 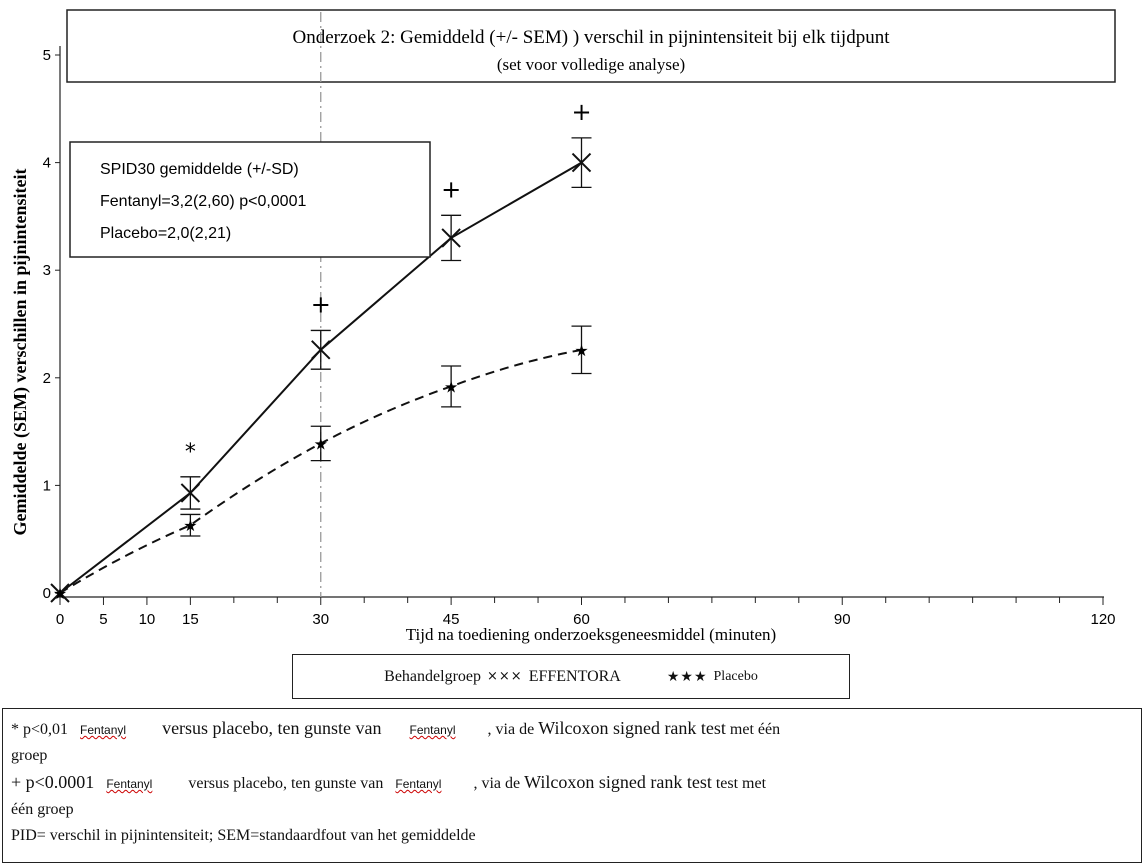 What do you see at coordinates (632, 728) in the screenshot?
I see `footnote-1-test: Wilcoxon signed rank test` at bounding box center [632, 728].